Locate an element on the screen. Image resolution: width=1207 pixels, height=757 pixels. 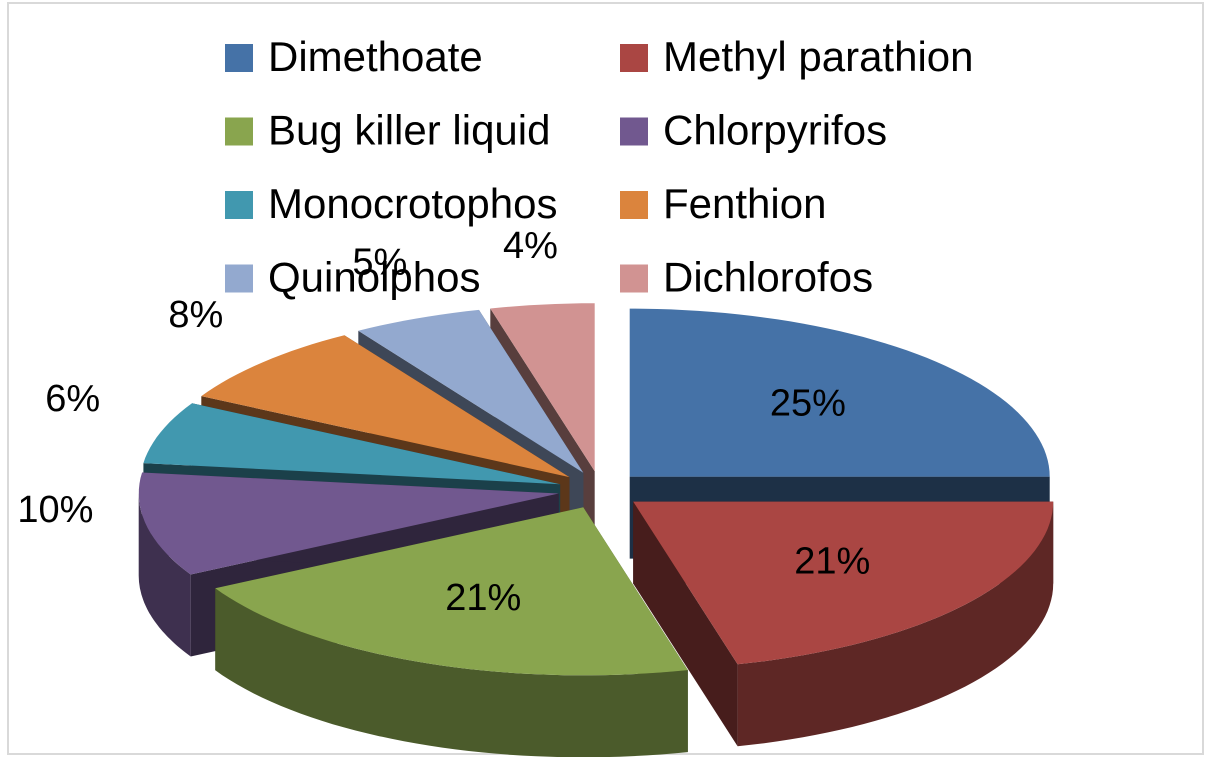
legend-label: Dimethoate is located at coordinates (375, 56).